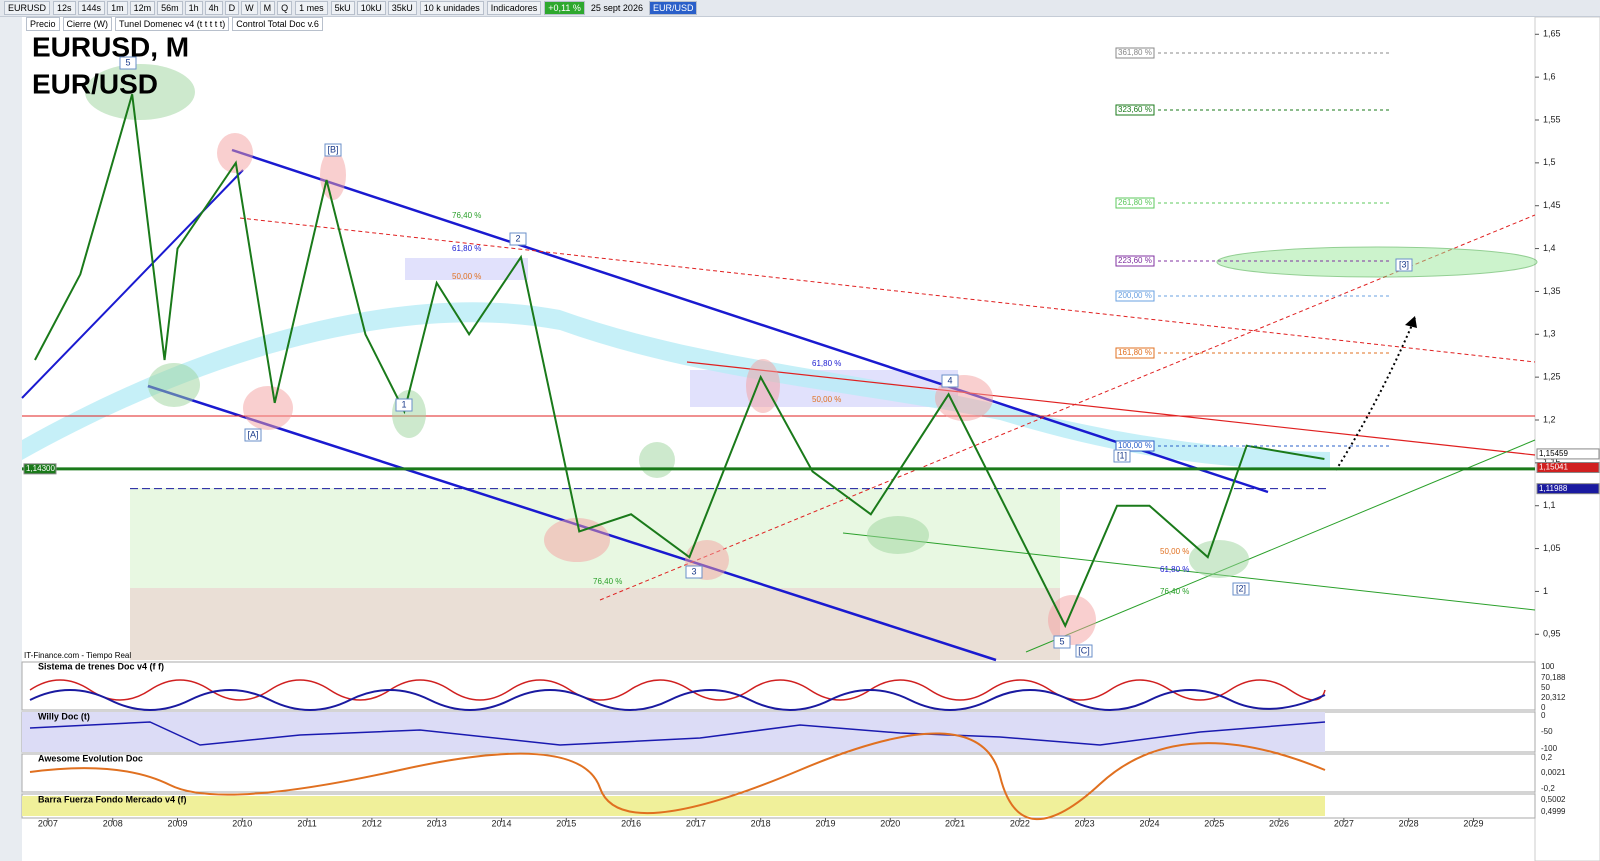  What do you see at coordinates (306, 823) in the screenshot?
I see `x-tick-label: 2011` at bounding box center [306, 823].